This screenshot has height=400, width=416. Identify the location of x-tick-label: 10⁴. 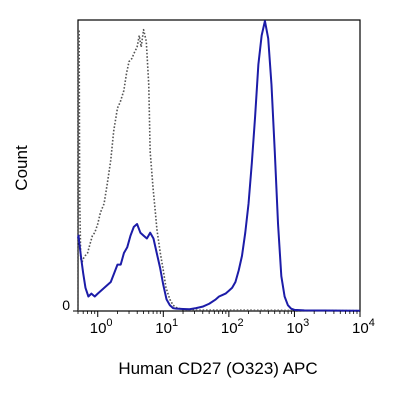
(363, 327).